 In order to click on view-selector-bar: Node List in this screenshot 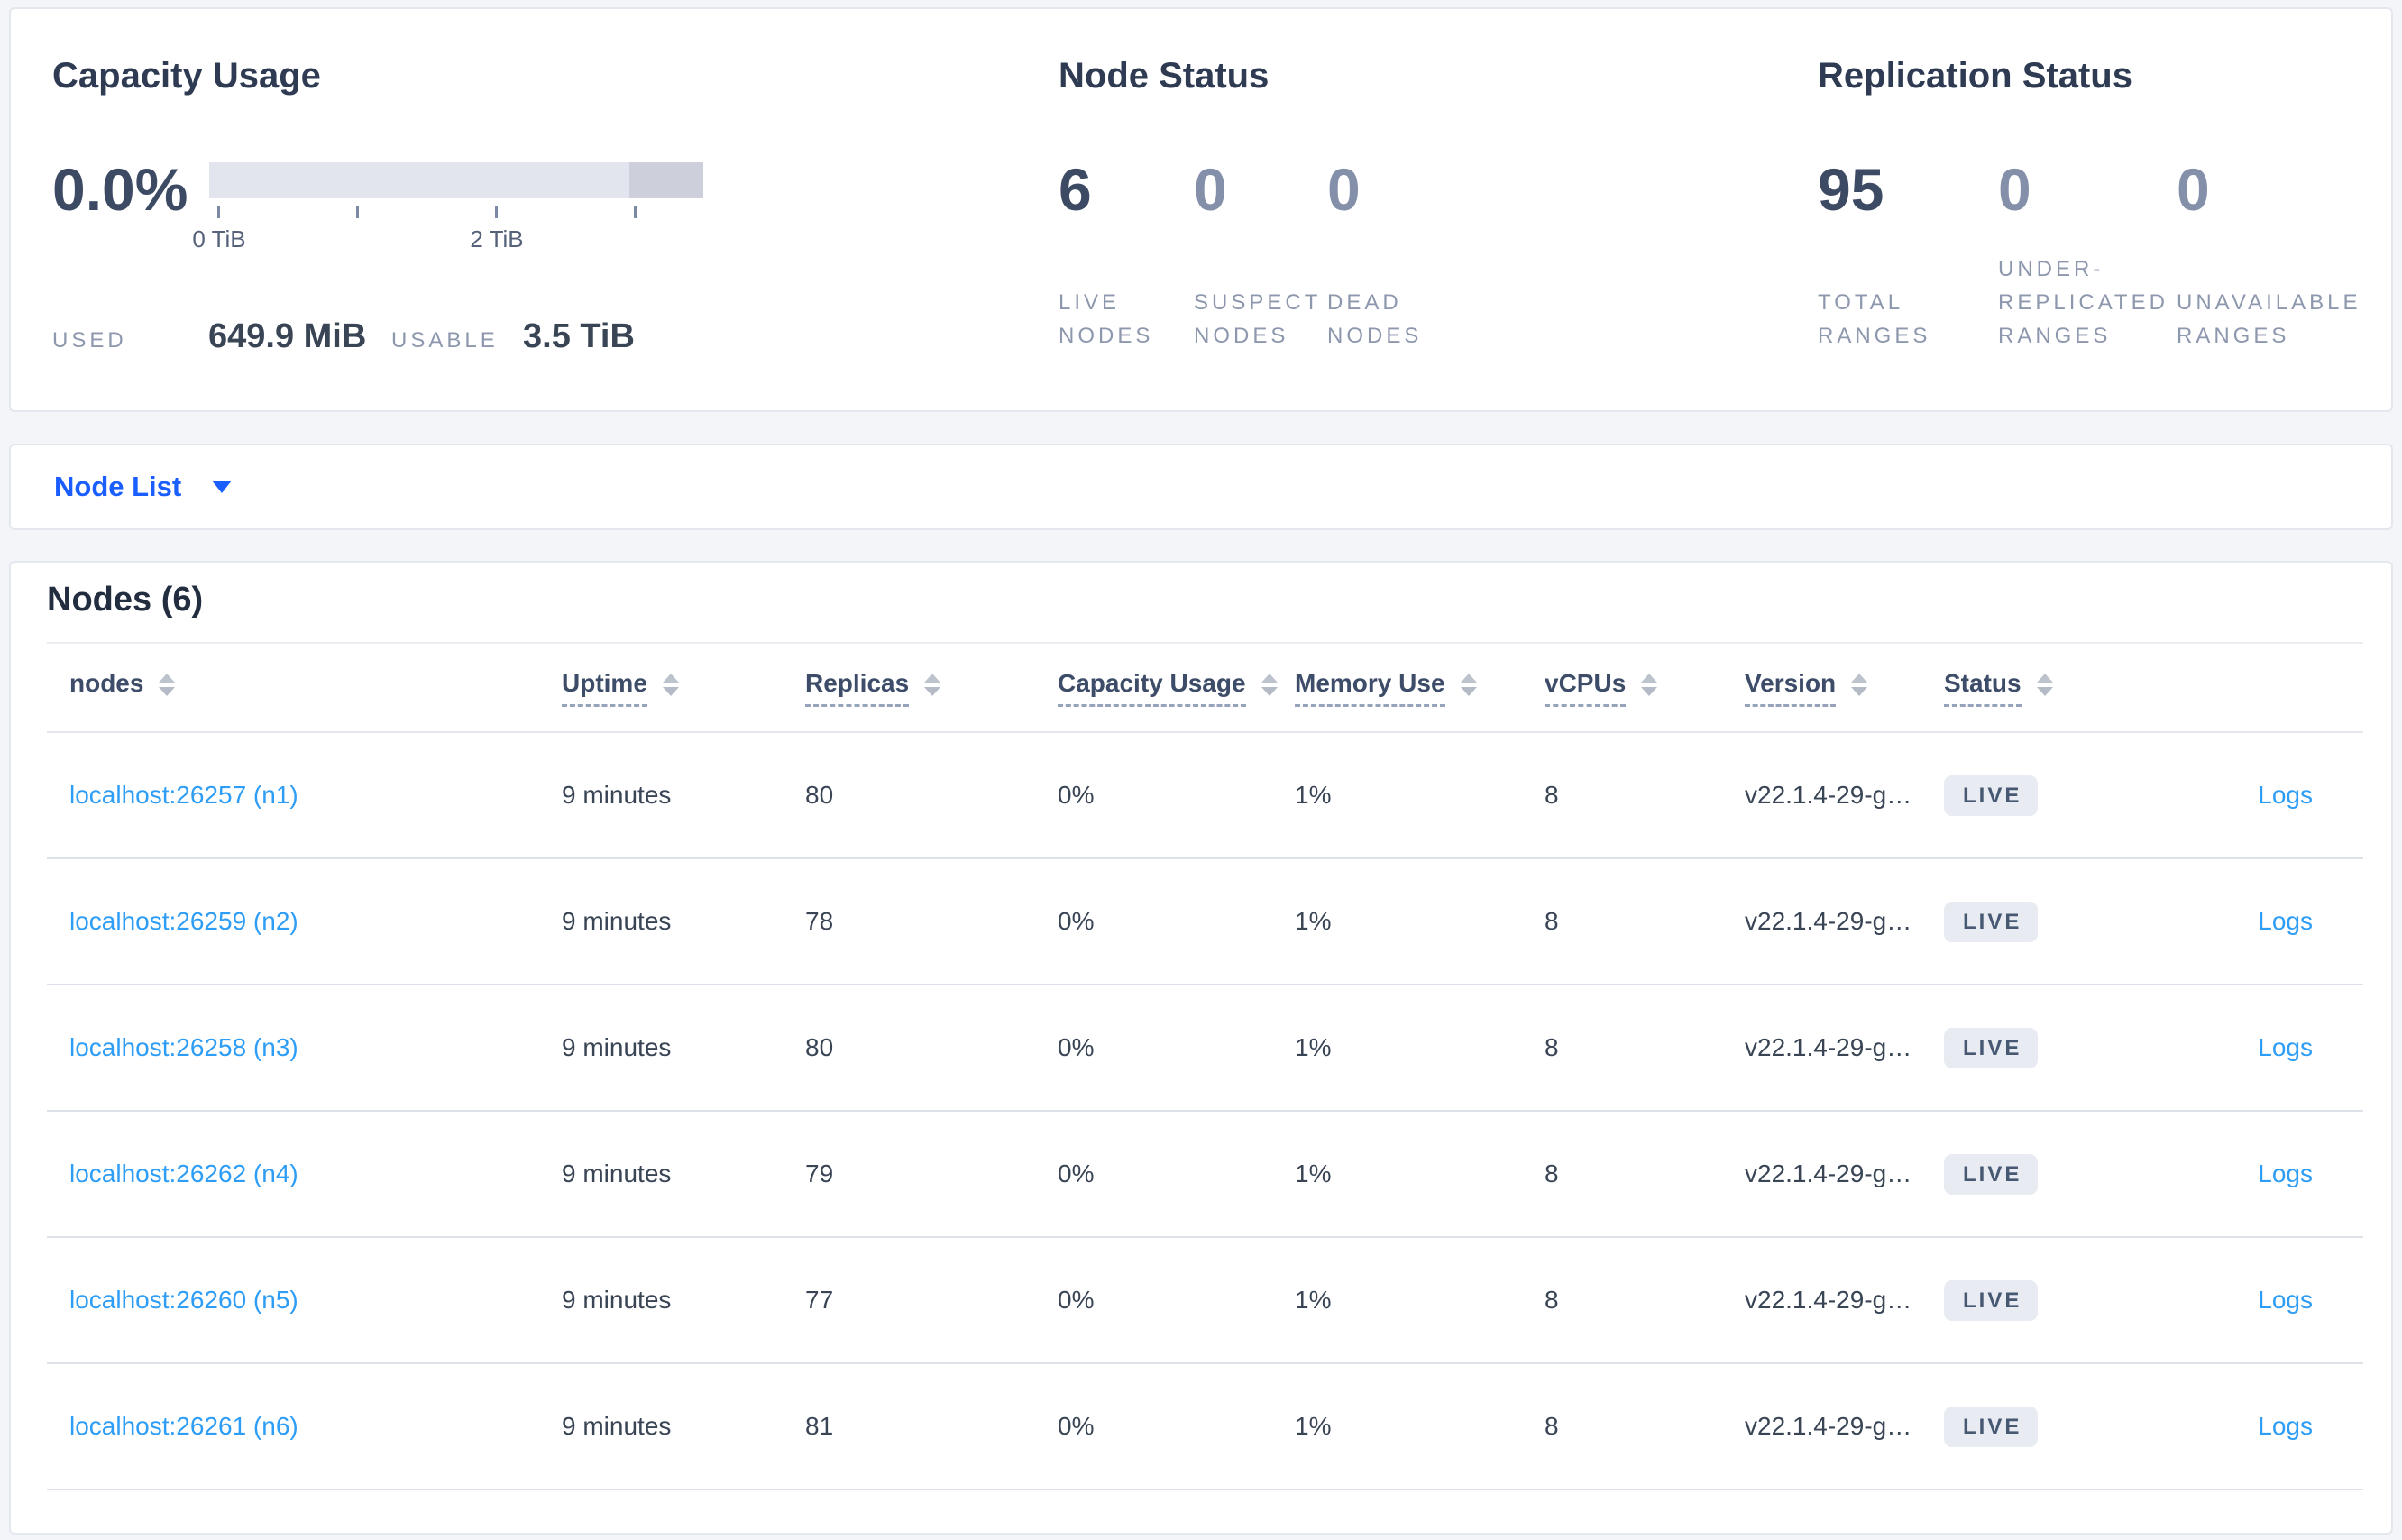, I will do `click(1201, 487)`.